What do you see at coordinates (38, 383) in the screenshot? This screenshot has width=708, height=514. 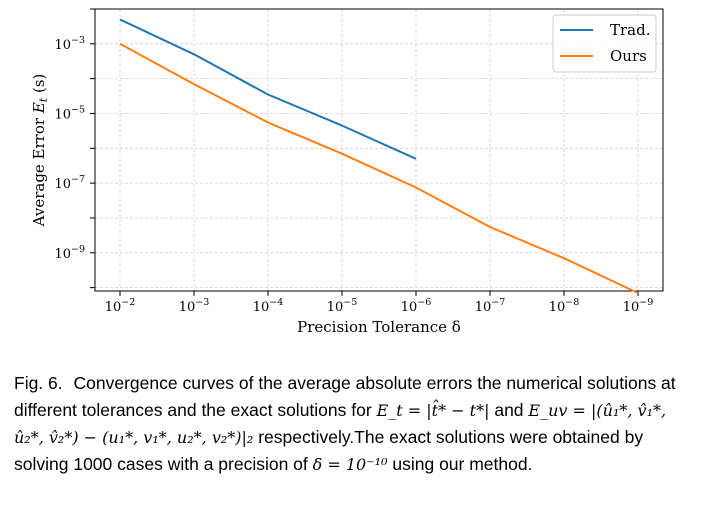 I see `caption-label: Fig. 6.` at bounding box center [38, 383].